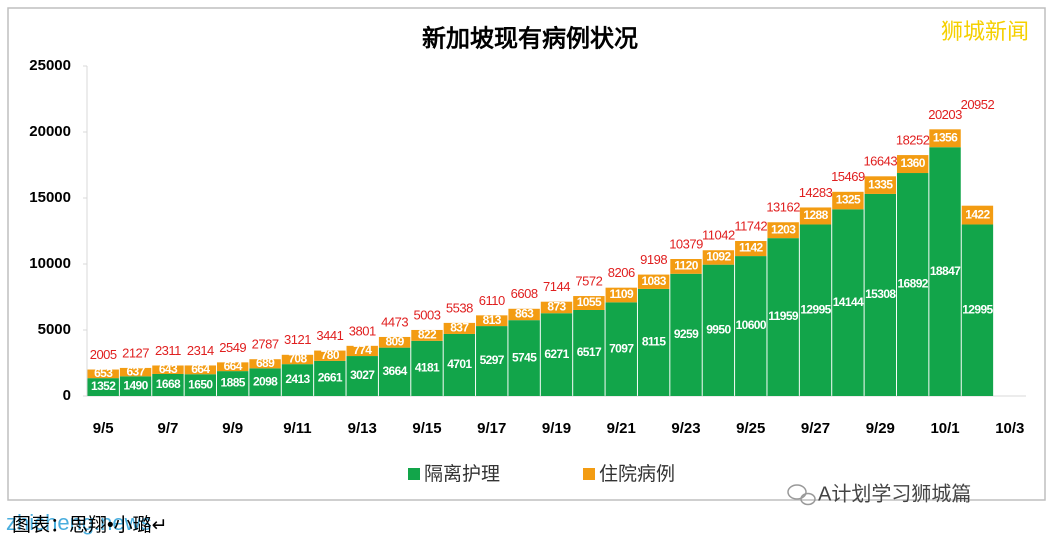  What do you see at coordinates (362, 428) in the screenshot?
I see `x-tick-label: 9/13` at bounding box center [362, 428].